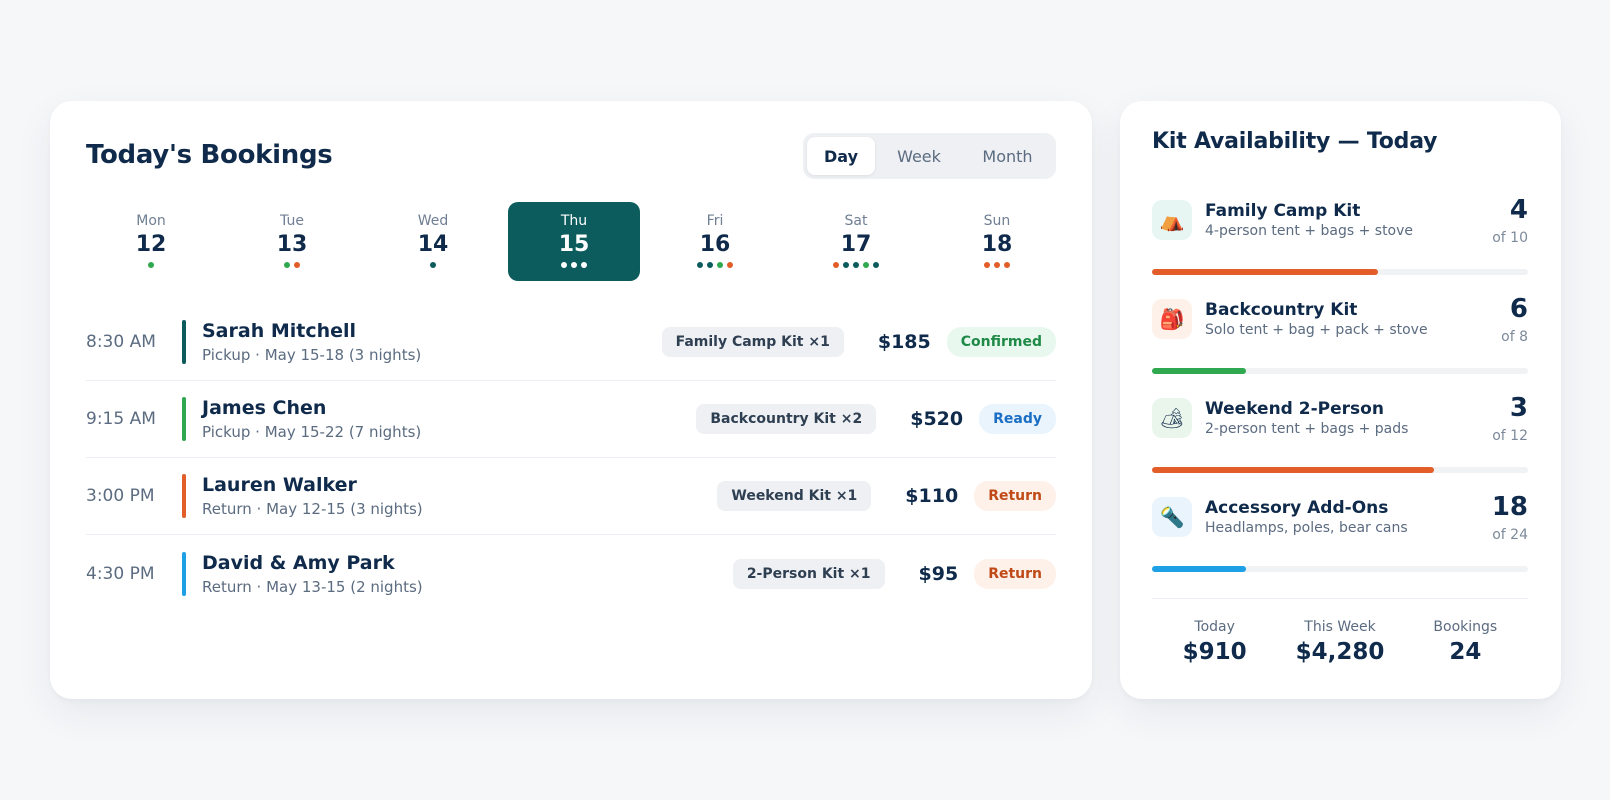 This screenshot has width=1610, height=800. Describe the element at coordinates (841, 156) in the screenshot. I see `view-day-button: Day` at that location.